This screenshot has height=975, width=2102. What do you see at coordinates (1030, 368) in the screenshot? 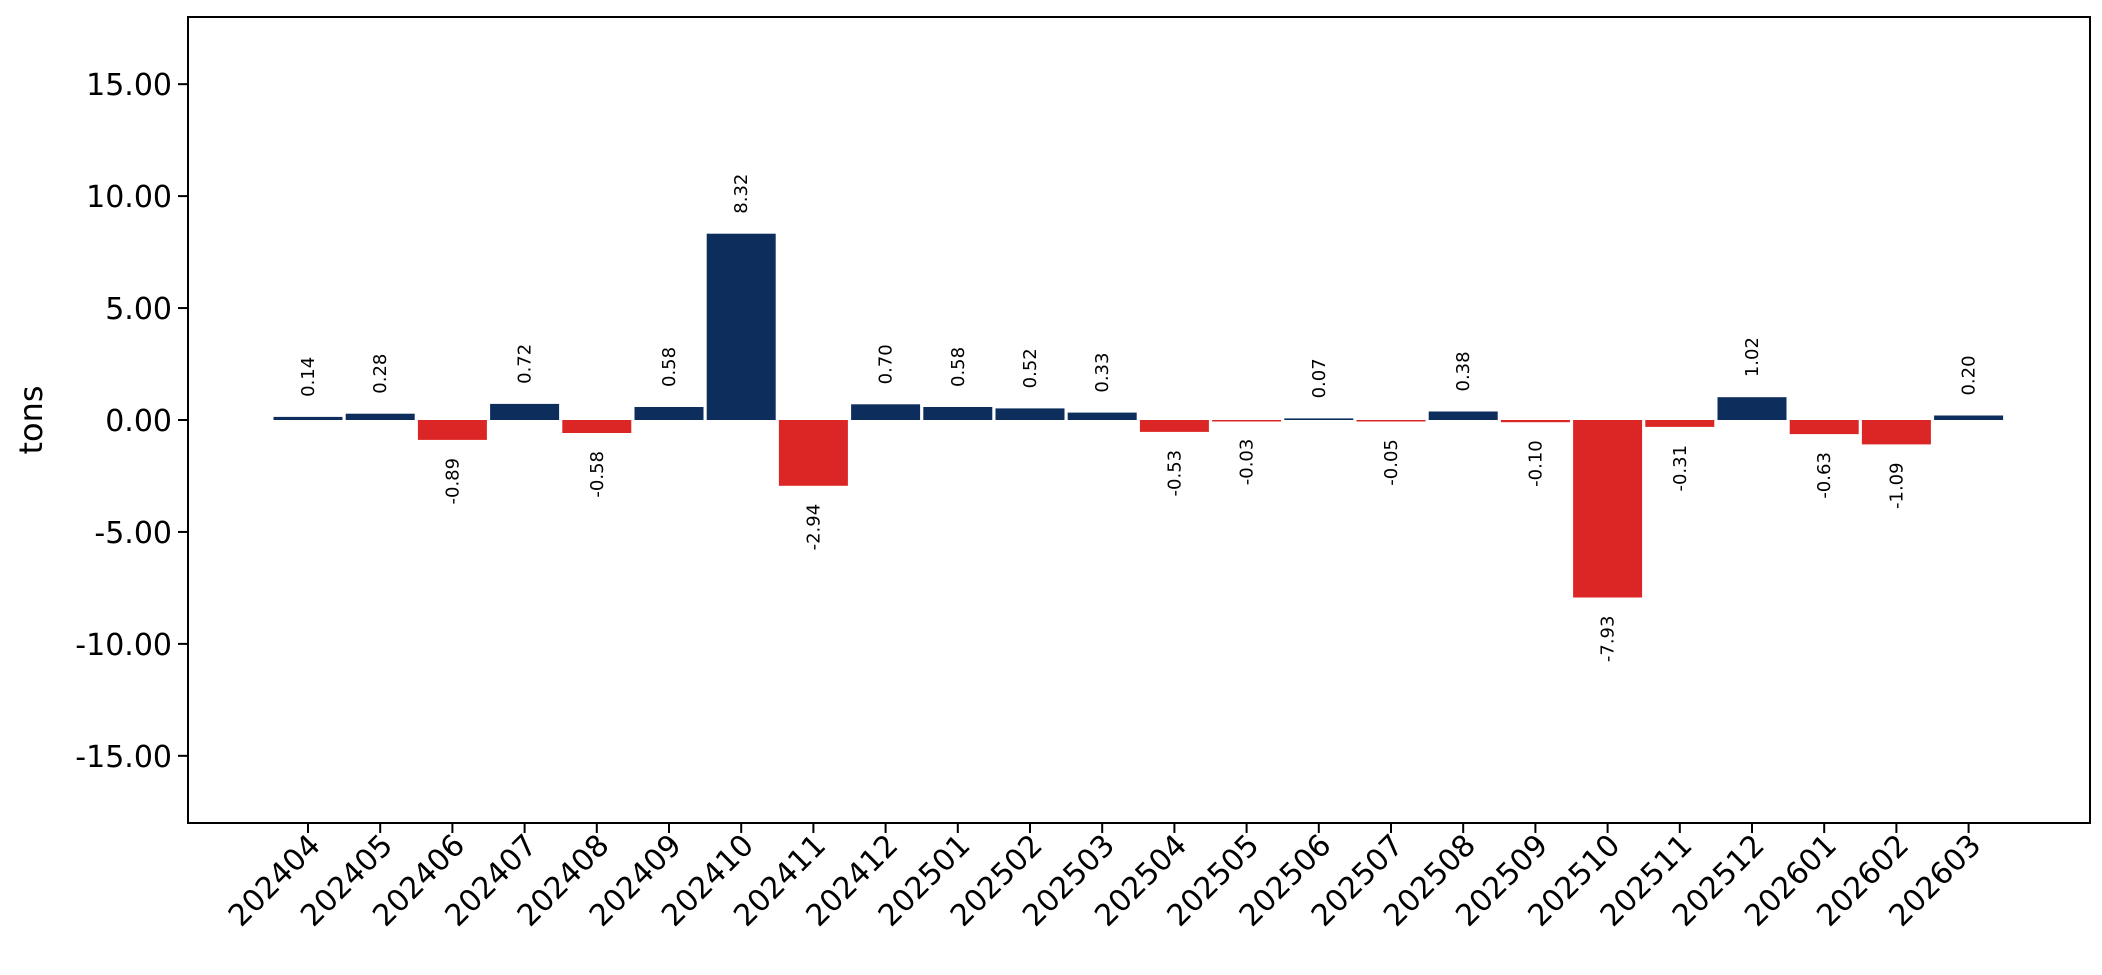
I see `bar-value-label-202502: 0.52` at bounding box center [1030, 368].